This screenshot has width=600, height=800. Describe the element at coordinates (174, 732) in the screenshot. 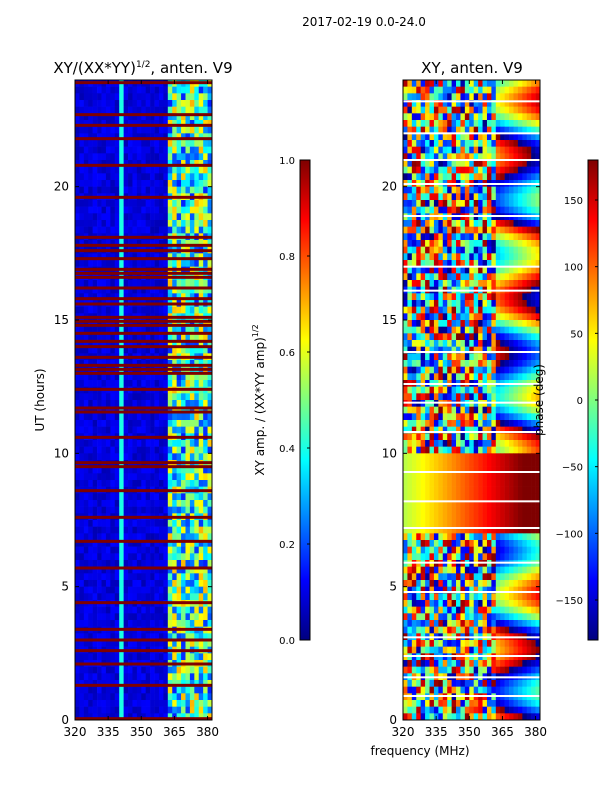

I see `x-tick-label: 365` at that location.